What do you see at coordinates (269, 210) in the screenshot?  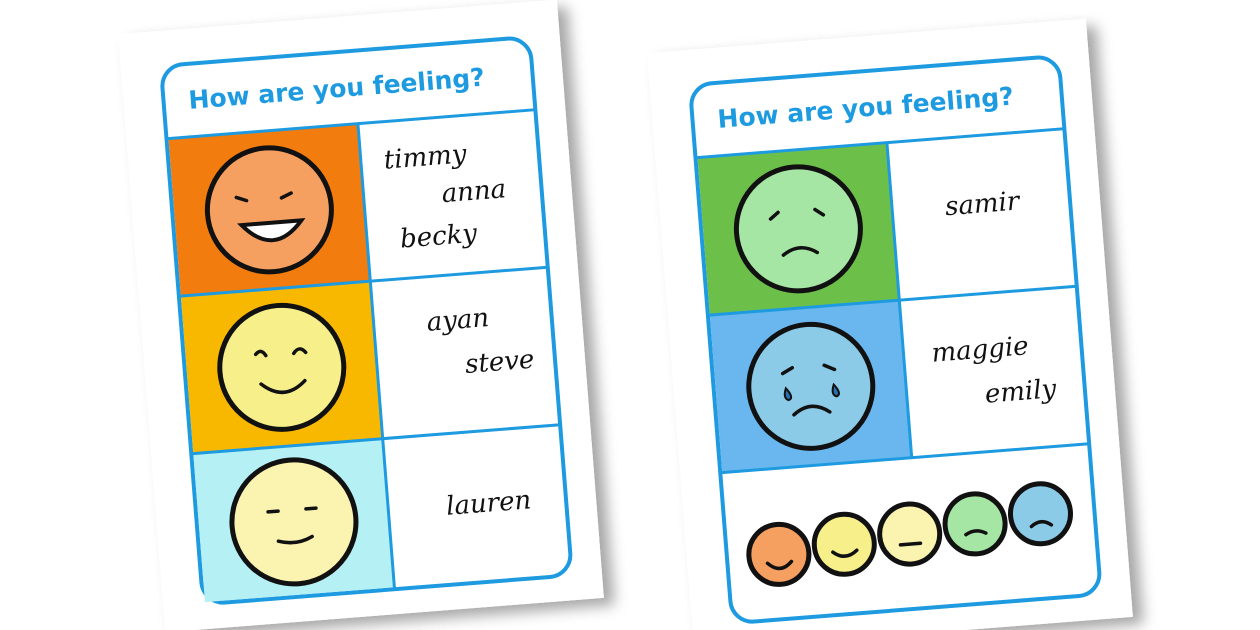 I see `face-very-happy` at bounding box center [269, 210].